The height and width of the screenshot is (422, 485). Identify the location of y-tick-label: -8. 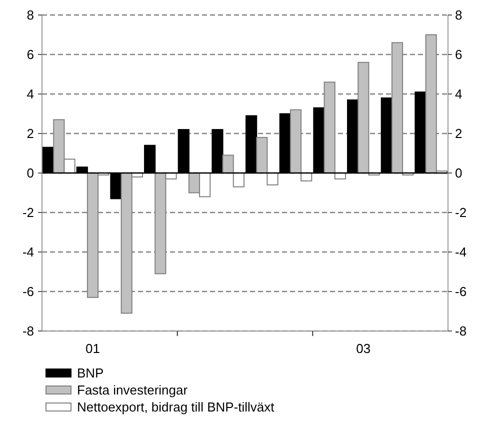
(28, 331).